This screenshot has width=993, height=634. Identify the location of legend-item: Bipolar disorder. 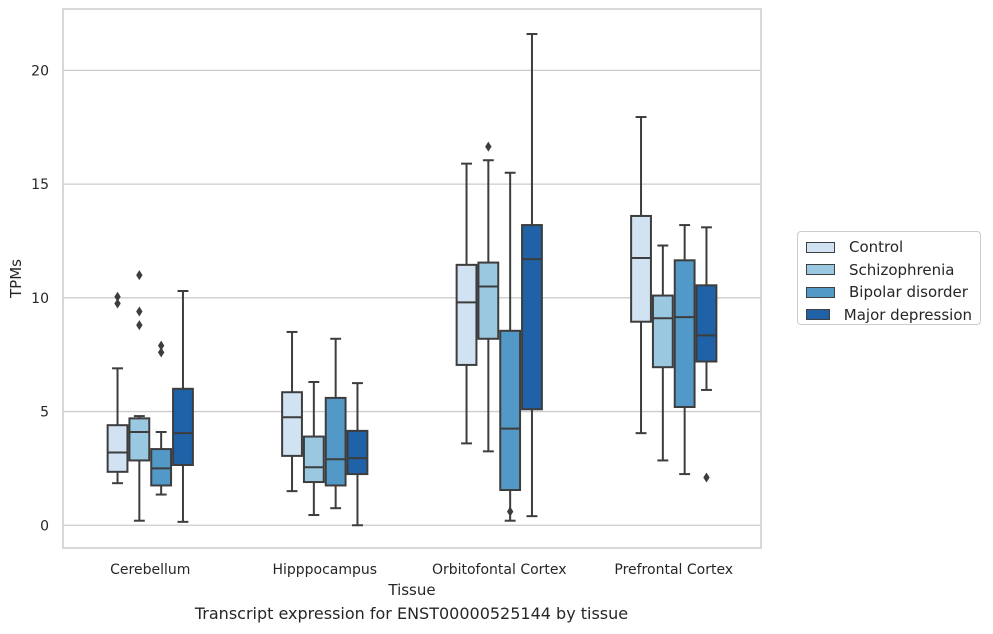
(889, 292).